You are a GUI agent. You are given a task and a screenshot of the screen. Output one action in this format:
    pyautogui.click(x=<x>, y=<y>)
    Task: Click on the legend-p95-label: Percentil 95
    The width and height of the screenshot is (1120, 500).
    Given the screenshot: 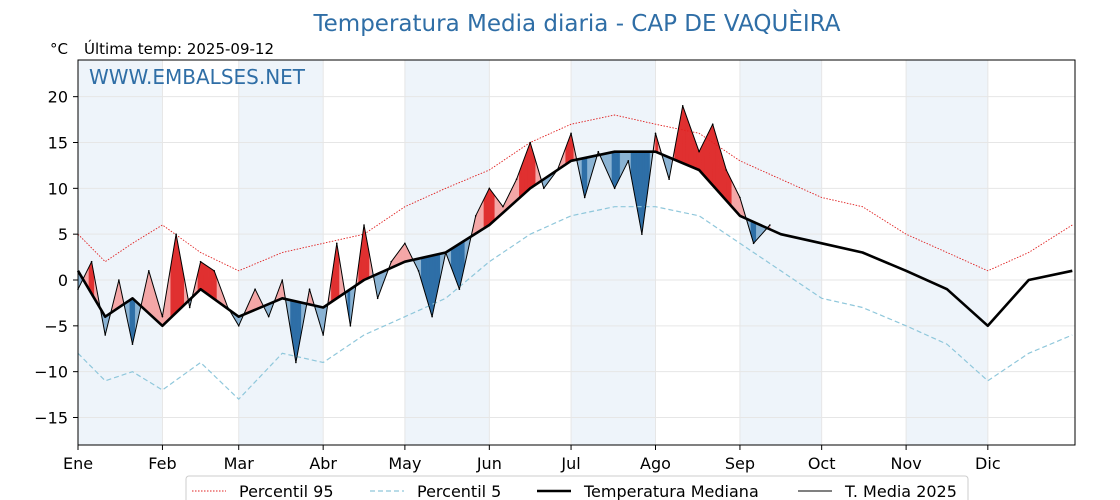 What is the action you would take?
    pyautogui.click(x=286, y=491)
    